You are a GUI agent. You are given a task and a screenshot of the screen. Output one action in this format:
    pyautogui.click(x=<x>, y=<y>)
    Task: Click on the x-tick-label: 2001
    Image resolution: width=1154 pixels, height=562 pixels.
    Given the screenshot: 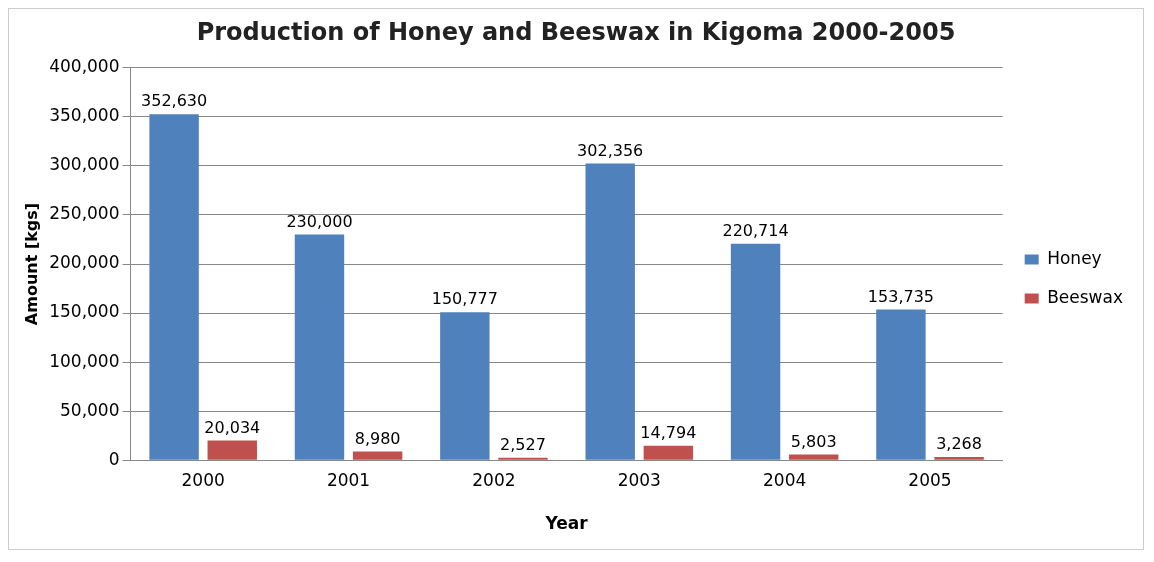 What is the action you would take?
    pyautogui.click(x=348, y=479)
    